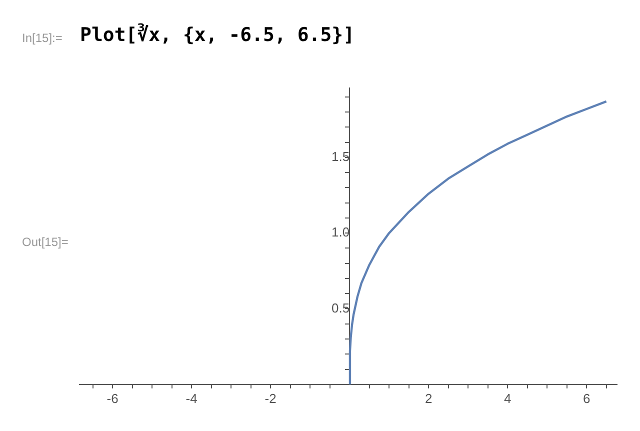 The height and width of the screenshot is (431, 640). I want to click on text: Out[15]=, so click(45, 242).